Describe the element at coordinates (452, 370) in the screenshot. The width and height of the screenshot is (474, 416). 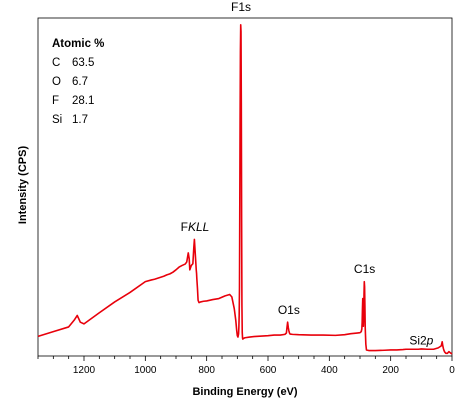
I see `x-tick-label: 0` at that location.